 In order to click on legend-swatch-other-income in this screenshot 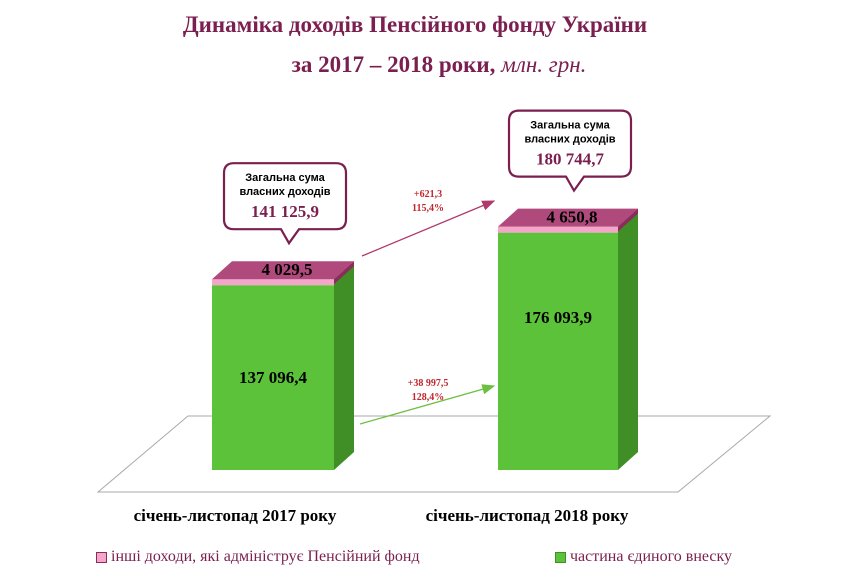, I will do `click(101, 557)`.